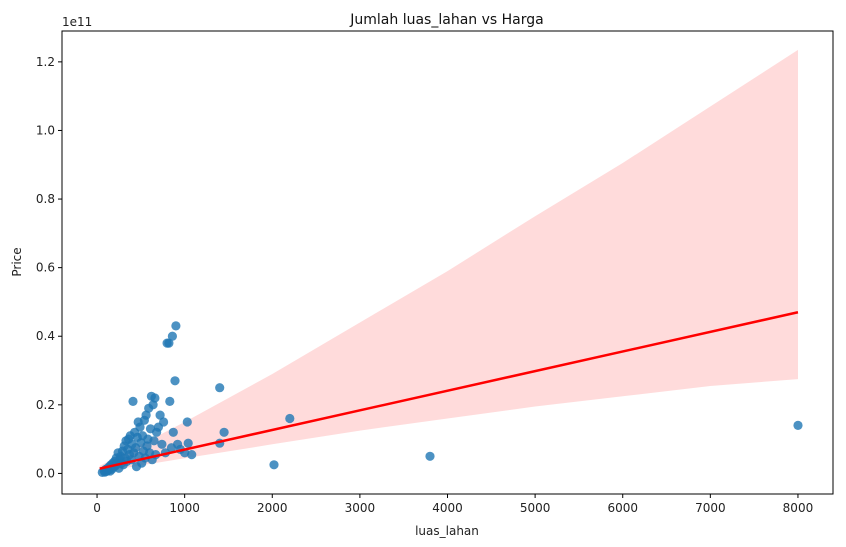 This screenshot has height=547, width=846. Describe the element at coordinates (45, 405) in the screenshot. I see `y-tick-label: 0.2` at that location.